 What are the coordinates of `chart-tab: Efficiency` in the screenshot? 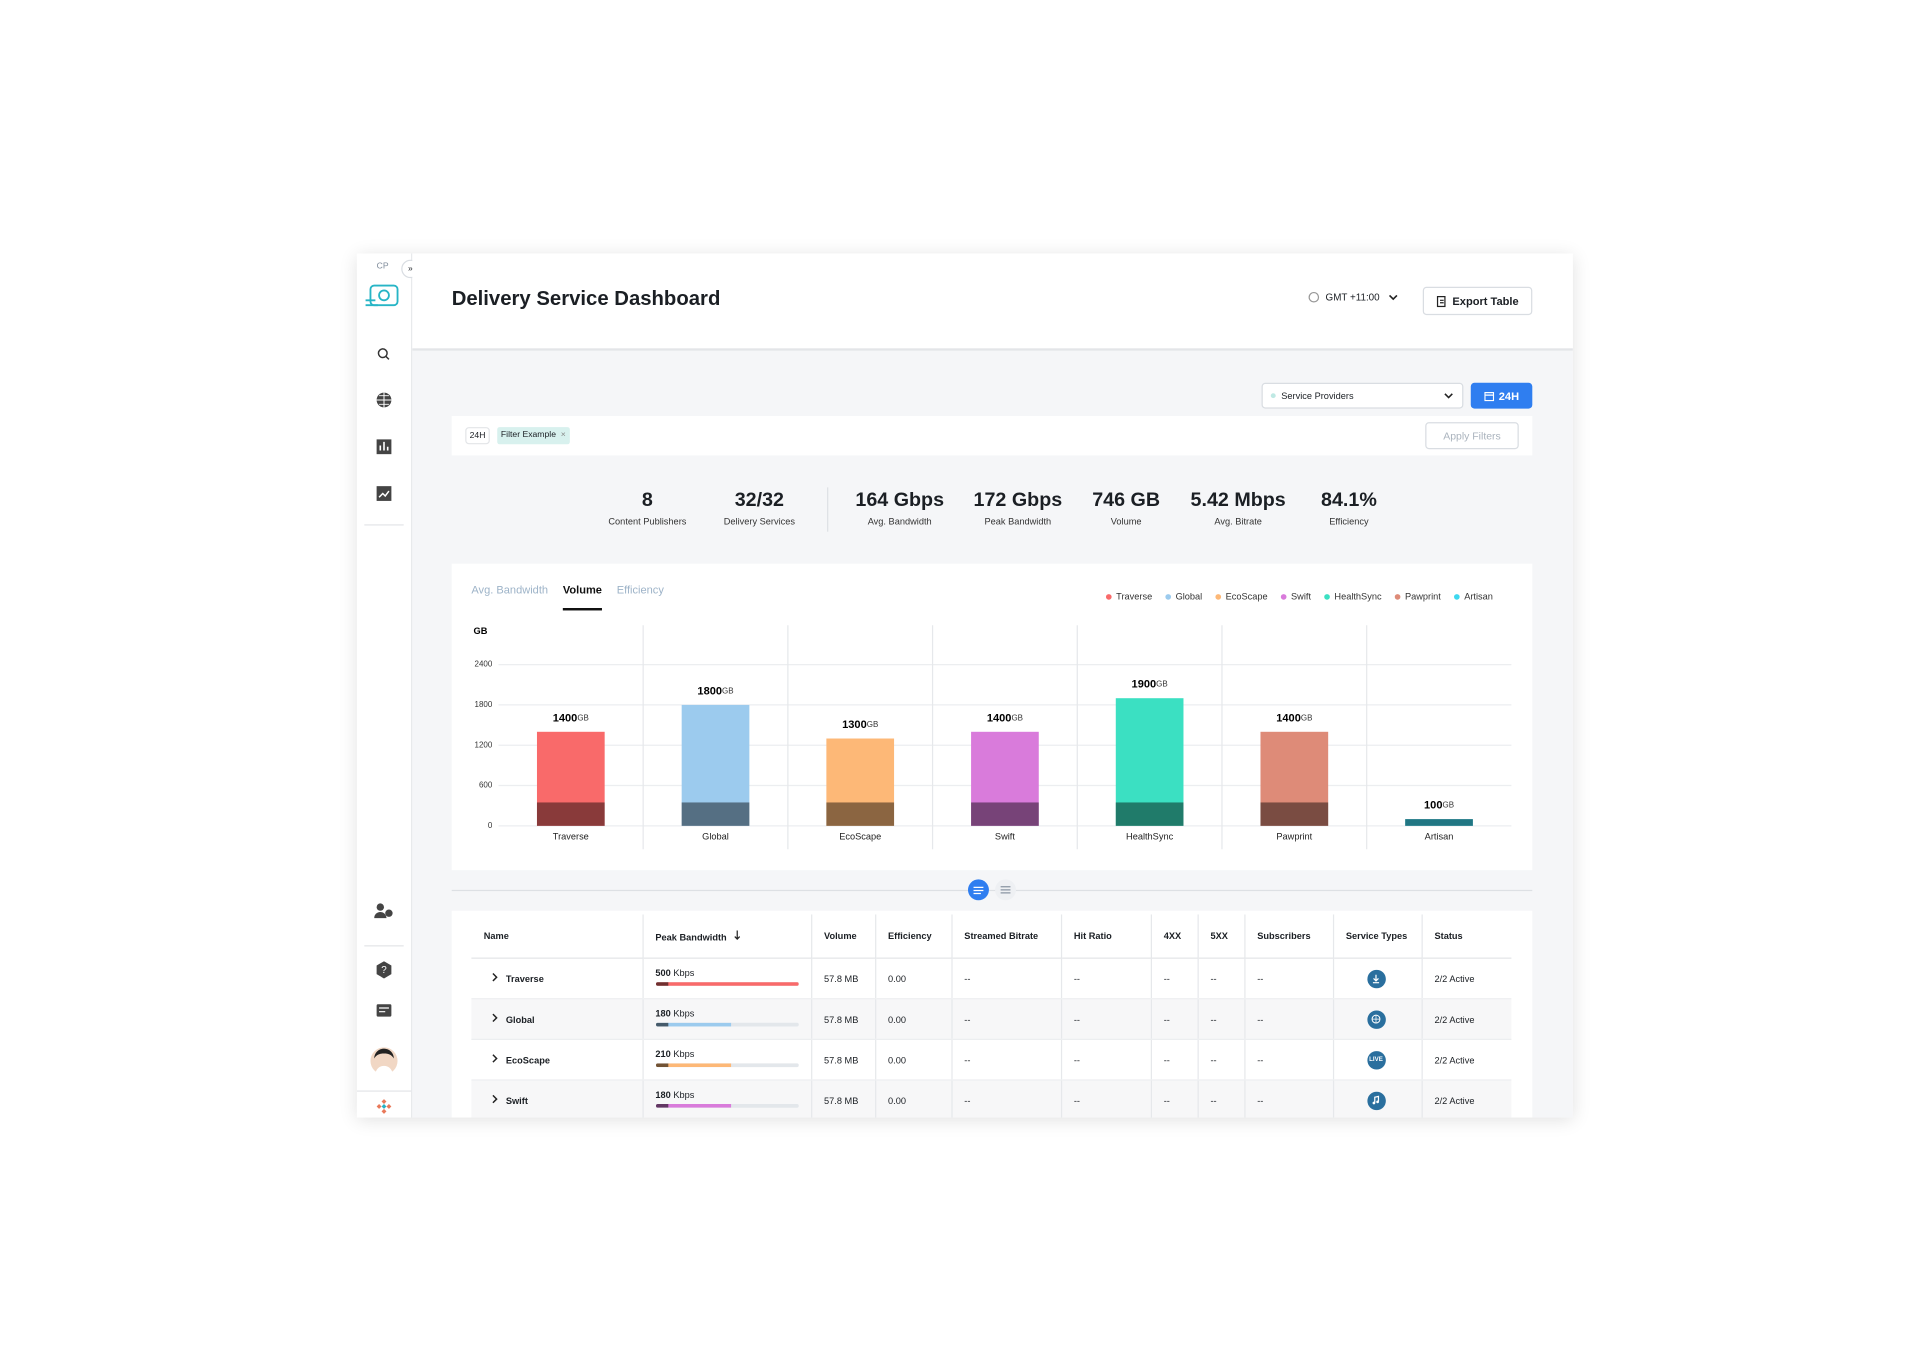 It's located at (641, 591).